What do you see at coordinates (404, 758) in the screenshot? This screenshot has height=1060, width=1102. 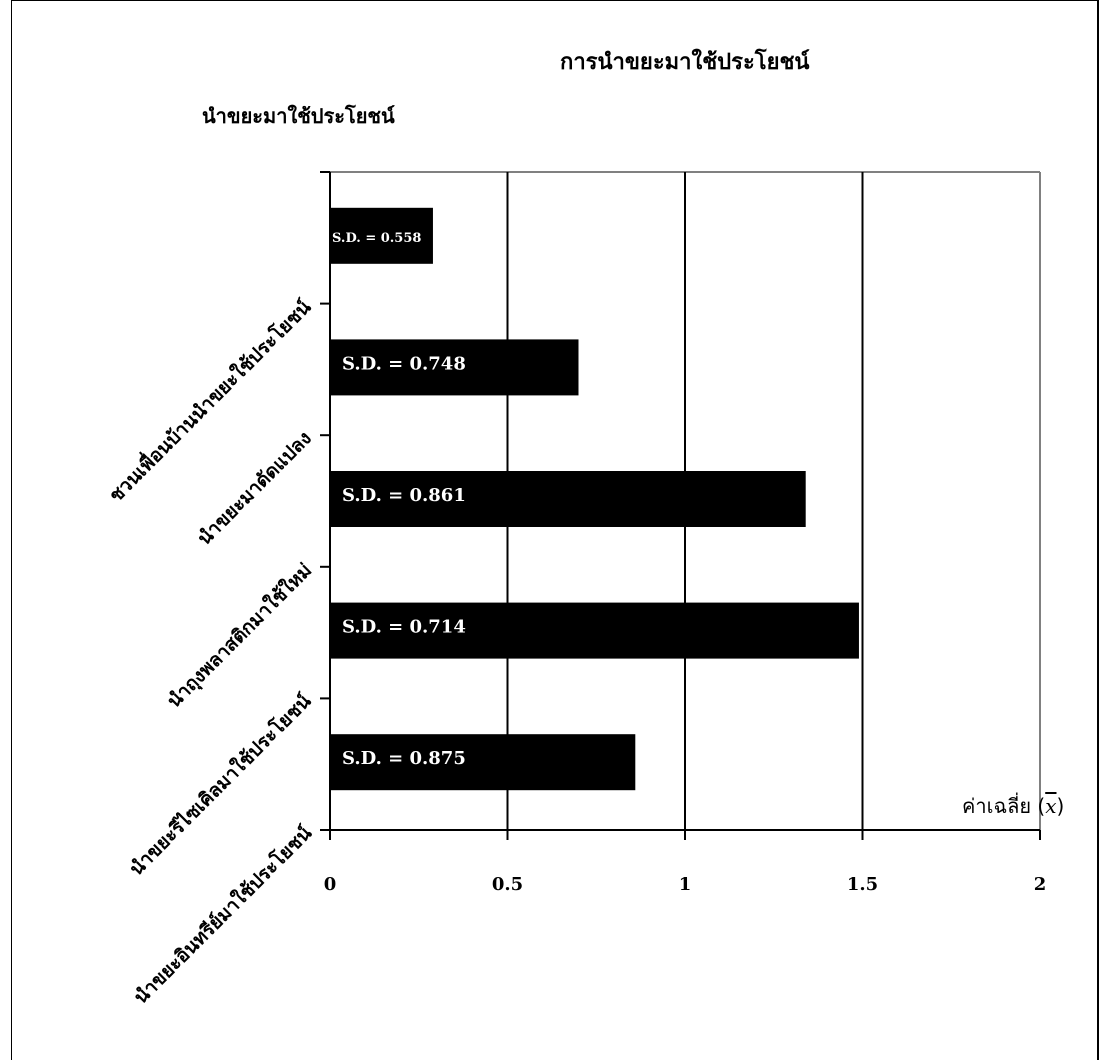 I see `bar-data-label: S.D. = 0.875` at bounding box center [404, 758].